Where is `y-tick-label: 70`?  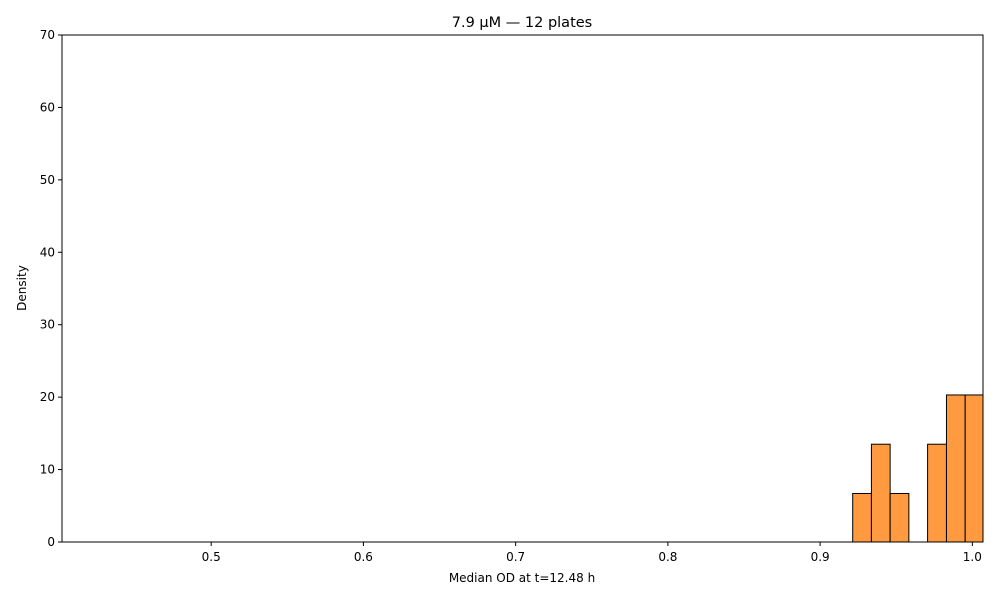 y-tick-label: 70 is located at coordinates (47, 35).